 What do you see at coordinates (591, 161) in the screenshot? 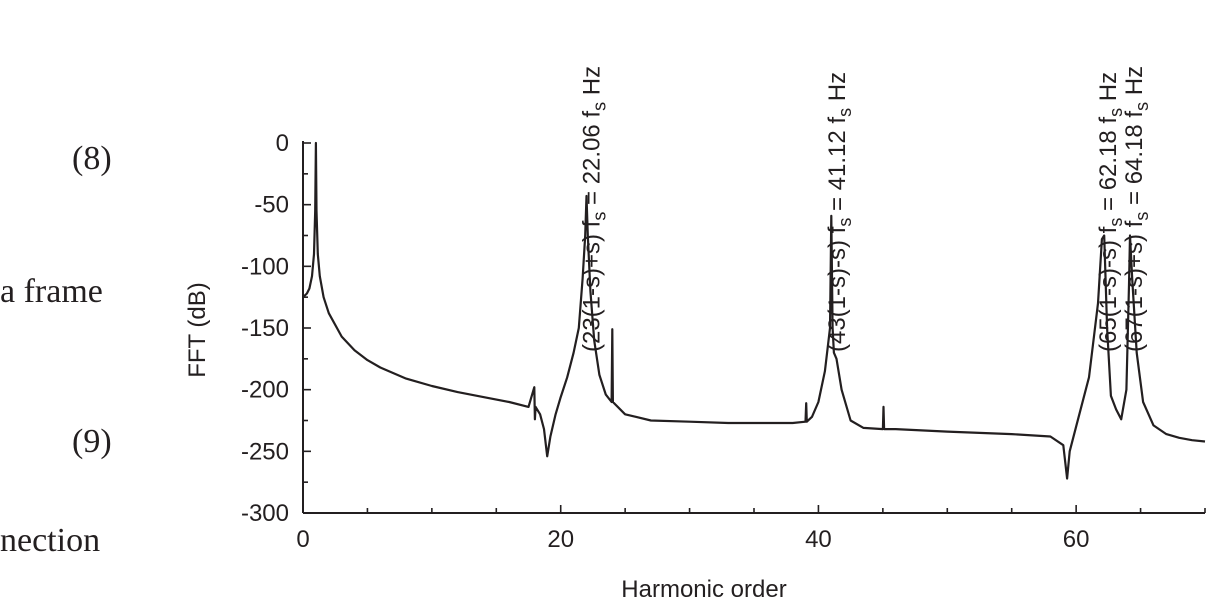
I see `annotation-text: = 22.06 f` at bounding box center [591, 161].